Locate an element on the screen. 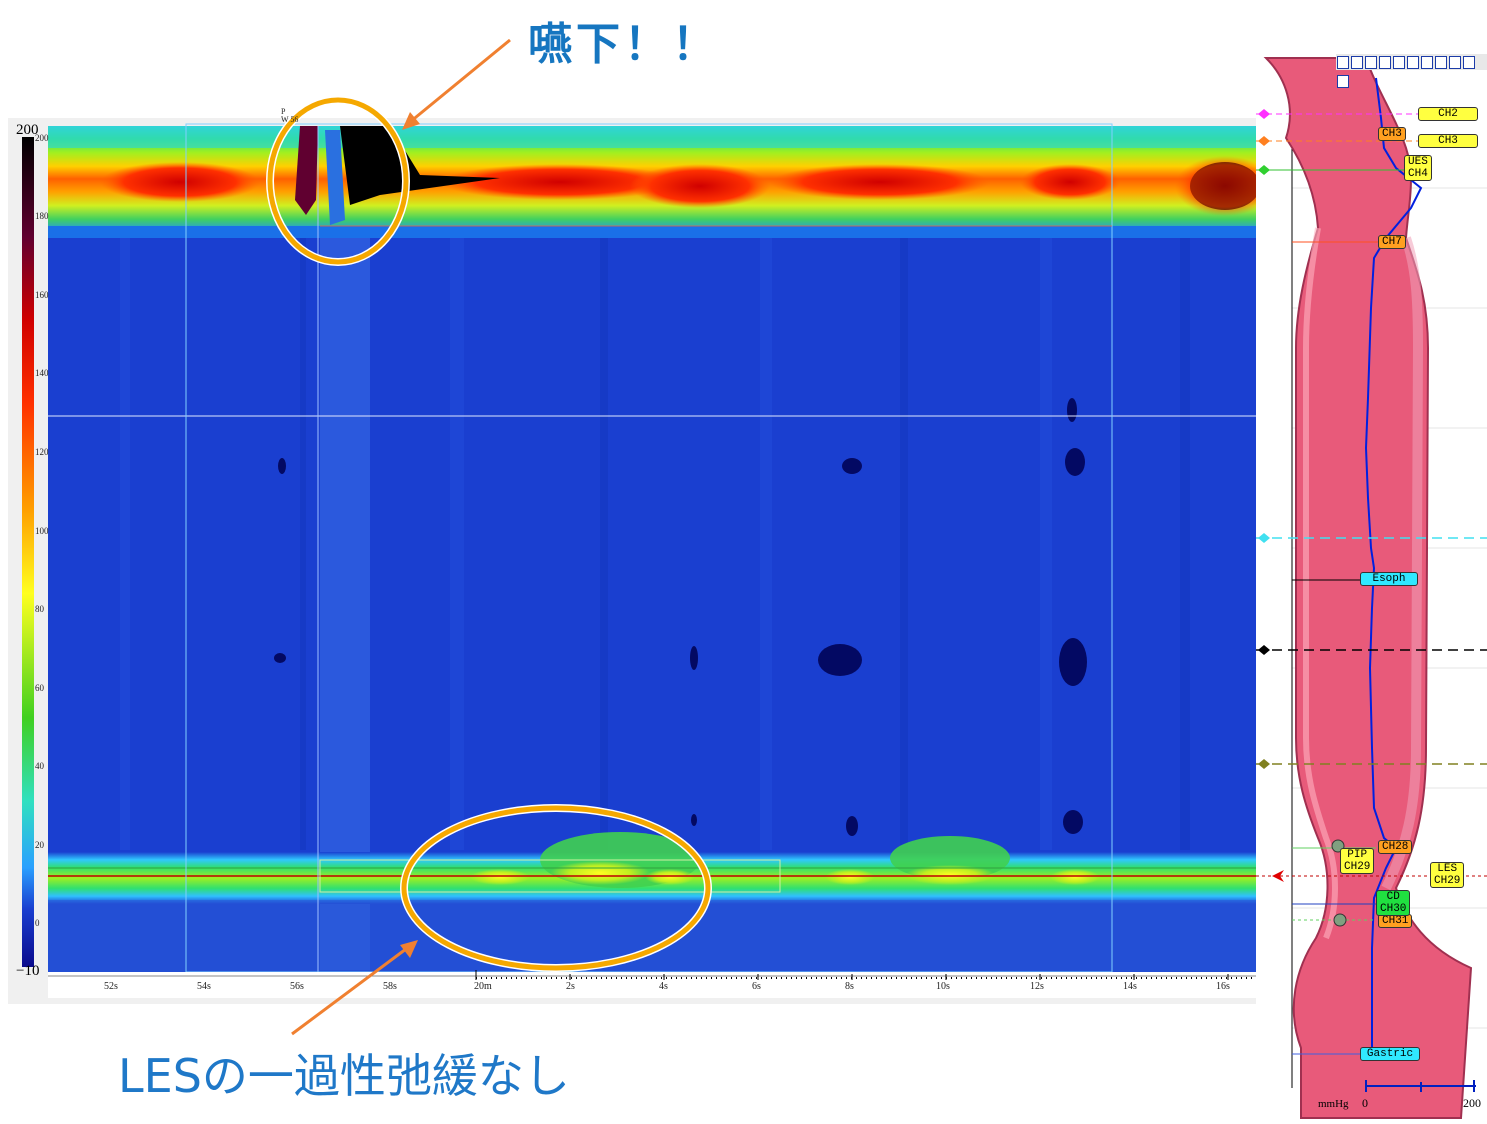 The image size is (1487, 1124). color-scale-bar is located at coordinates (28, 552).